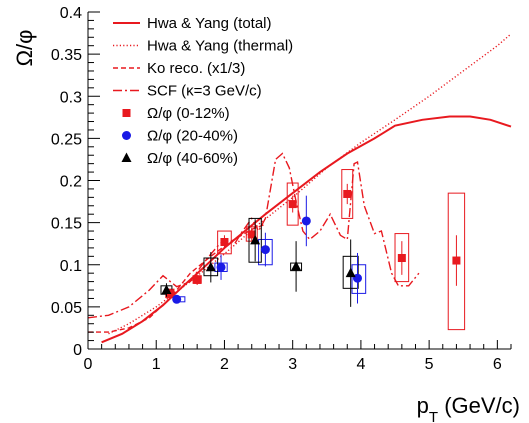 Image resolution: width=529 pixels, height=423 pixels. Describe the element at coordinates (66, 139) in the screenshot. I see `y-tick-label: 0.25` at that location.